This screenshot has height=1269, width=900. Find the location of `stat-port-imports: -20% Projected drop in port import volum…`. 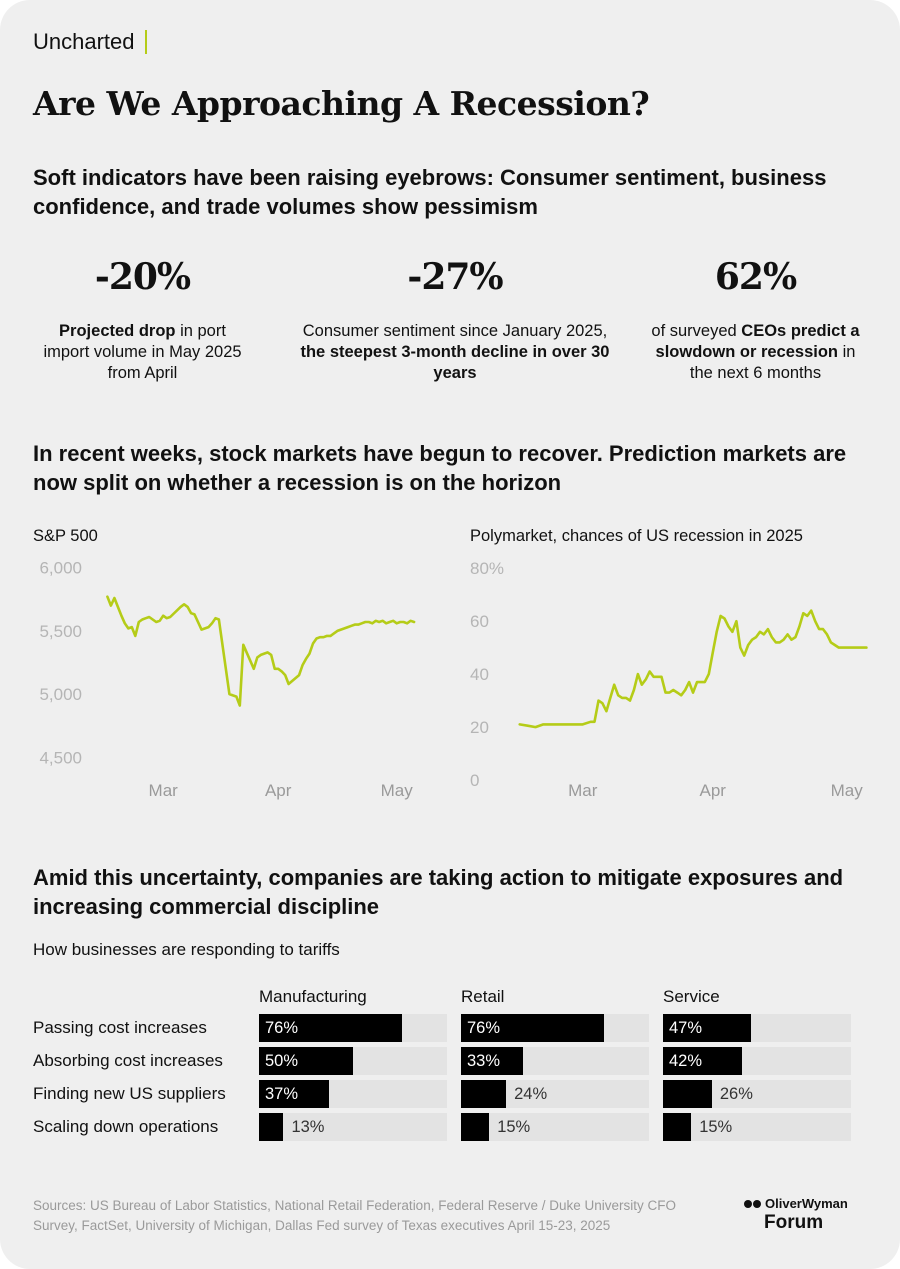

stat-port-imports: -20% Projected drop in port import volum… is located at coordinates (142, 319).